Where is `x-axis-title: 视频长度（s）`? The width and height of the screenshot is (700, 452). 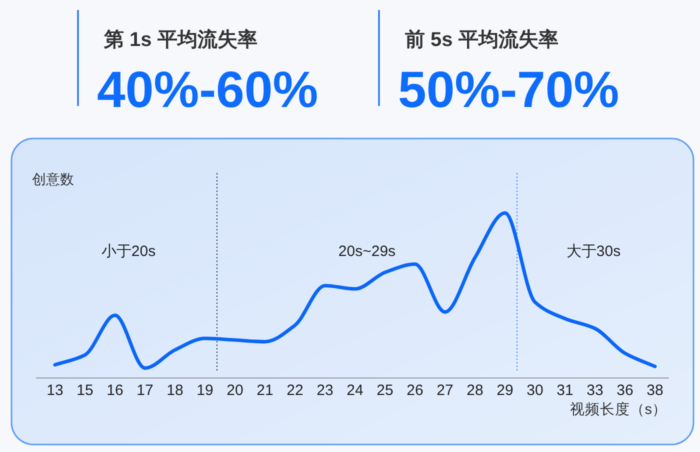
x-axis-title: 视频长度（s） is located at coordinates (618, 409).